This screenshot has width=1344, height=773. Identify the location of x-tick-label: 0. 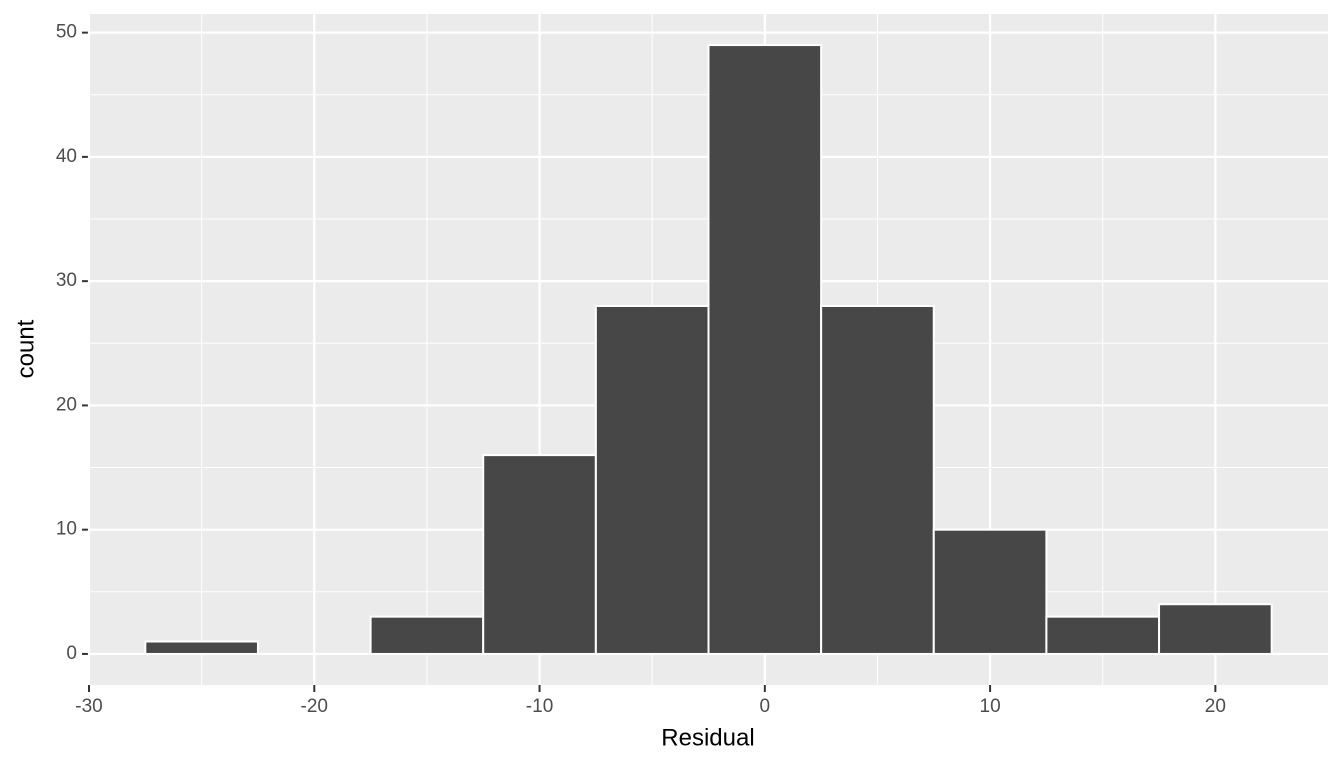
(765, 706).